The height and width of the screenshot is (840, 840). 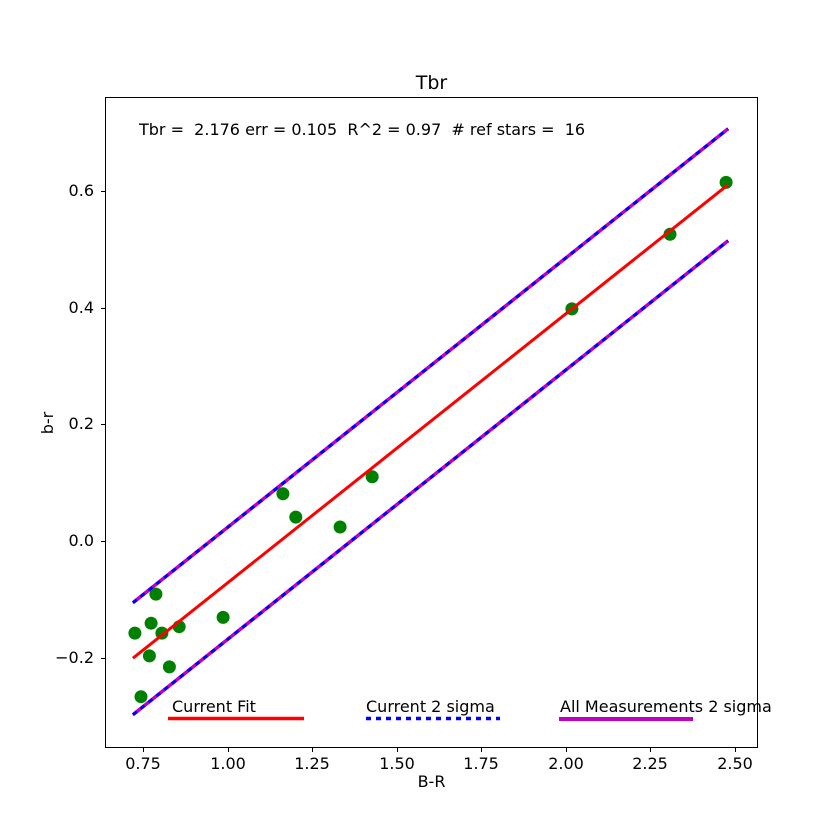 I want to click on y-tick-label: 0.6, so click(x=81, y=190).